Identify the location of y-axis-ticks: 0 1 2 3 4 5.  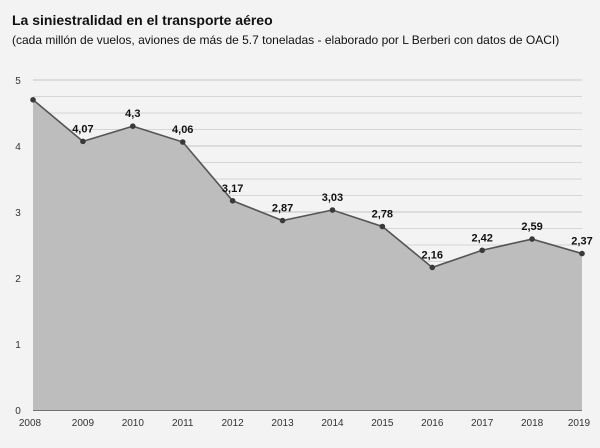
(18, 246).